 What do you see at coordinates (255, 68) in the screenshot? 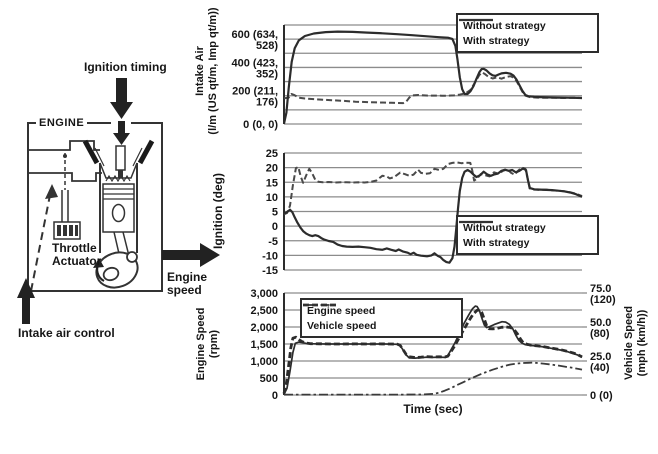
I see `intake-air-y-tick-label: 400 (423, 352)` at bounding box center [255, 68].